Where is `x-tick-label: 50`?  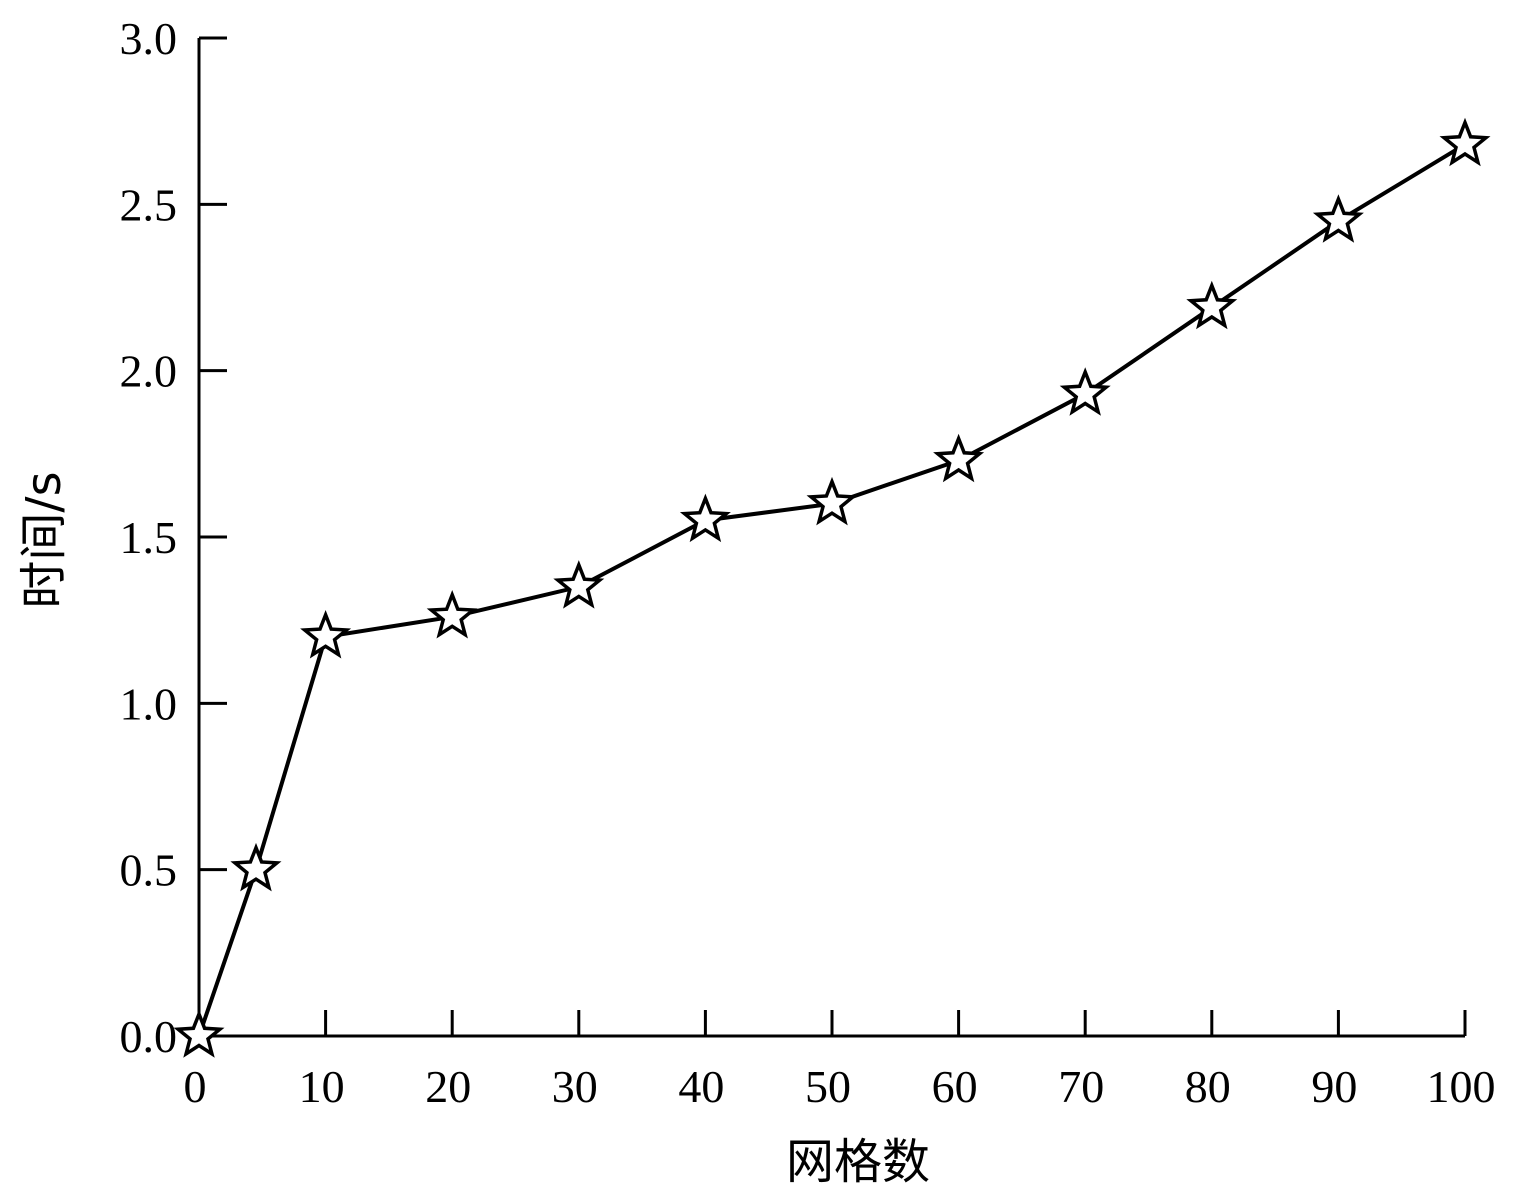 x-tick-label: 50 is located at coordinates (828, 1086).